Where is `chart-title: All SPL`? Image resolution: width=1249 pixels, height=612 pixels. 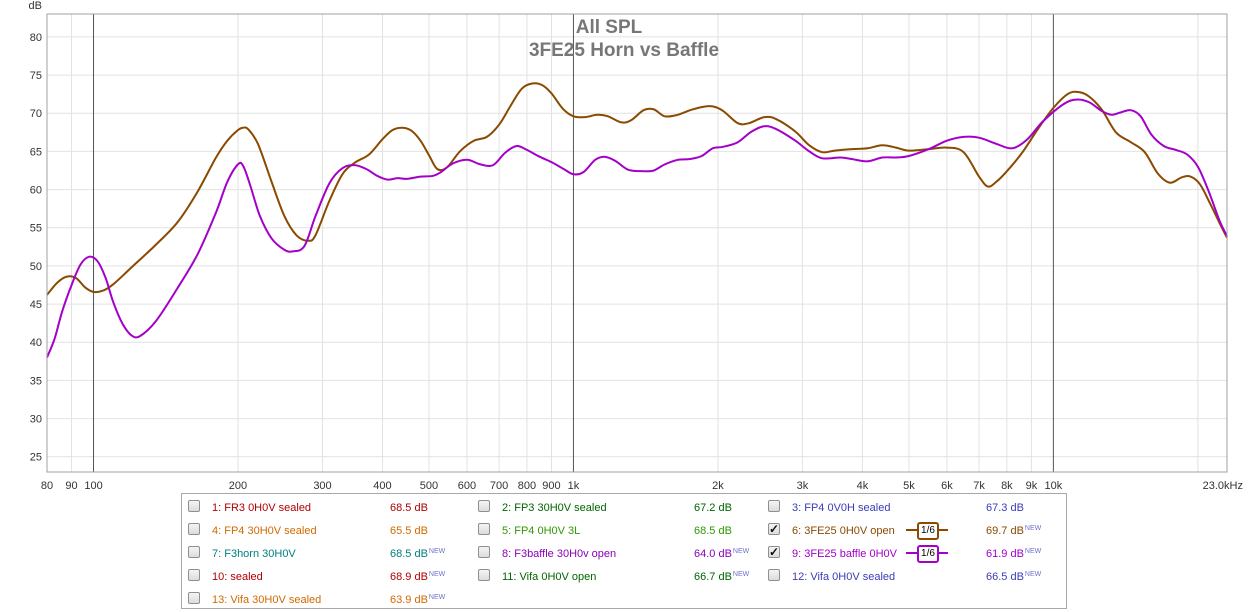 chart-title: All SPL is located at coordinates (609, 27).